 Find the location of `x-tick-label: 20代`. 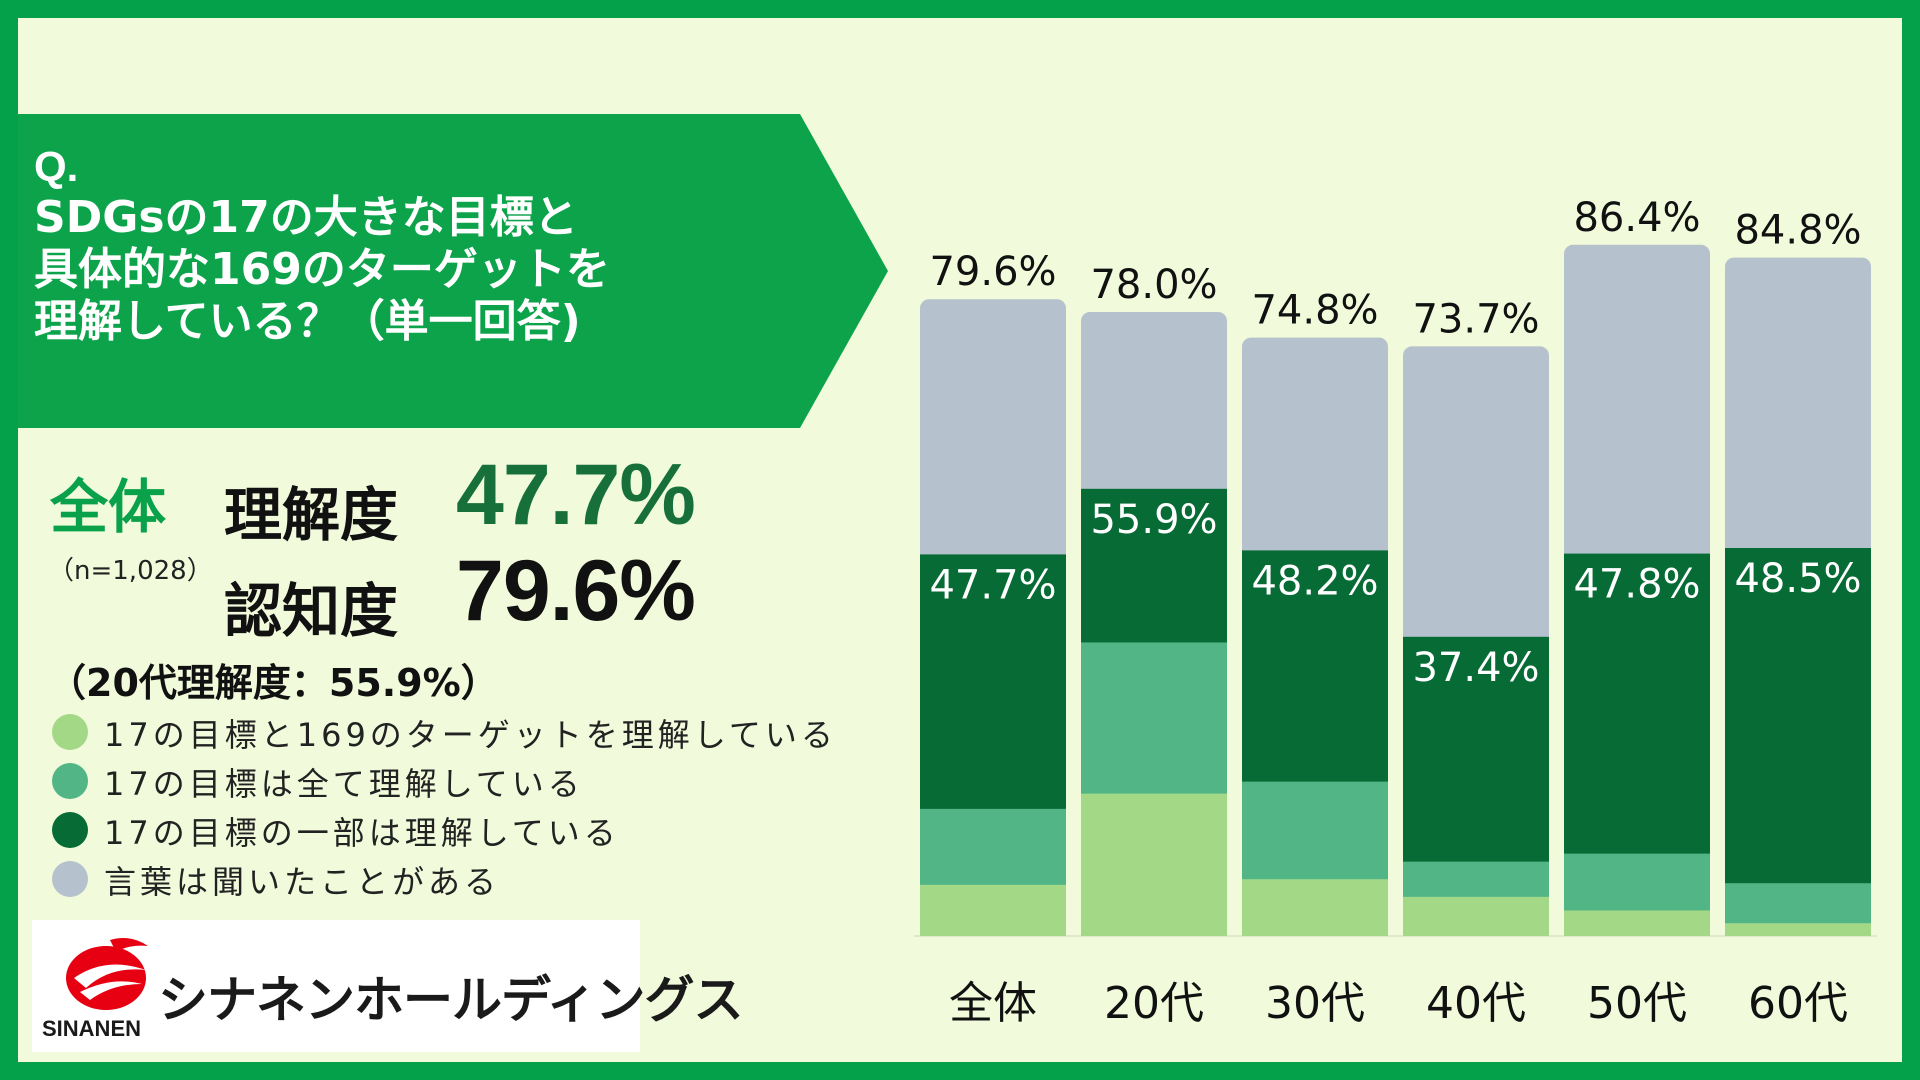

x-tick-label: 20代 is located at coordinates (1154, 1003).